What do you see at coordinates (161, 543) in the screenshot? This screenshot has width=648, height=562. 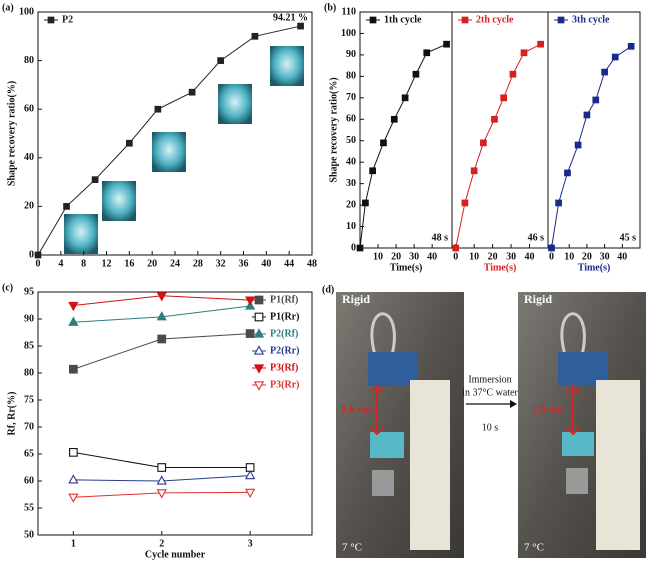 I see `x-tick-label: 2` at bounding box center [161, 543].